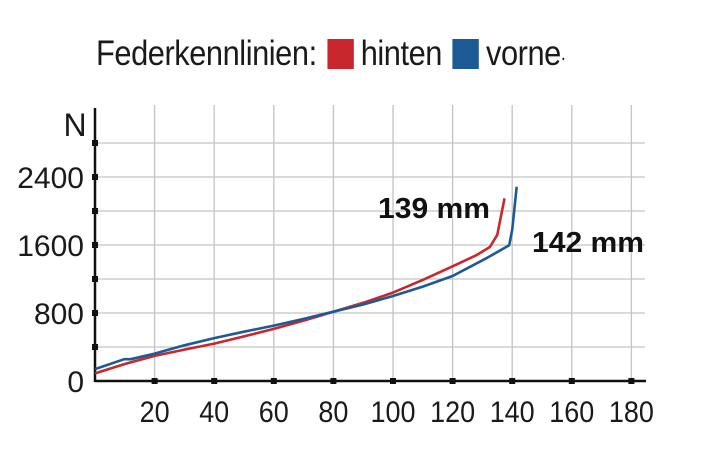 The image size is (712, 459). Describe the element at coordinates (563, 53) in the screenshot. I see `title-suffix: .` at that location.